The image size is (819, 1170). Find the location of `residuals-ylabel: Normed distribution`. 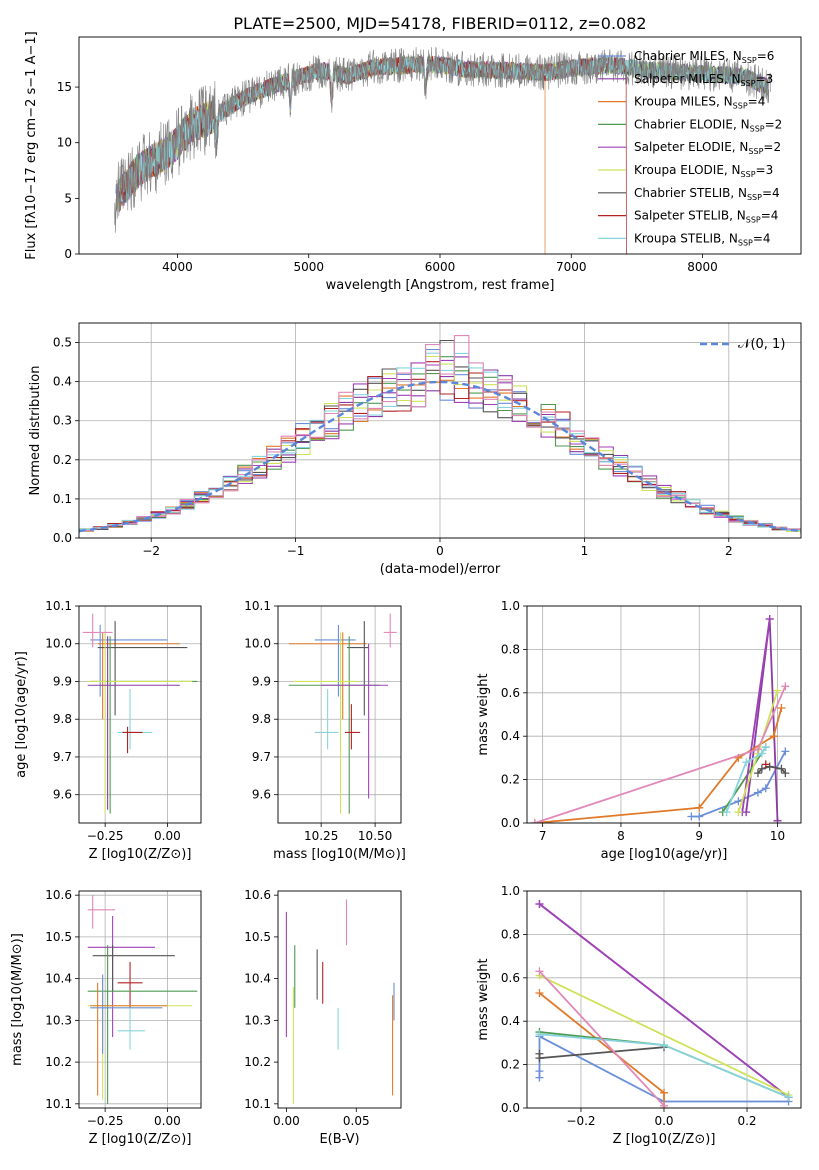

residuals-ylabel: Normed distribution is located at coordinates (35, 431).